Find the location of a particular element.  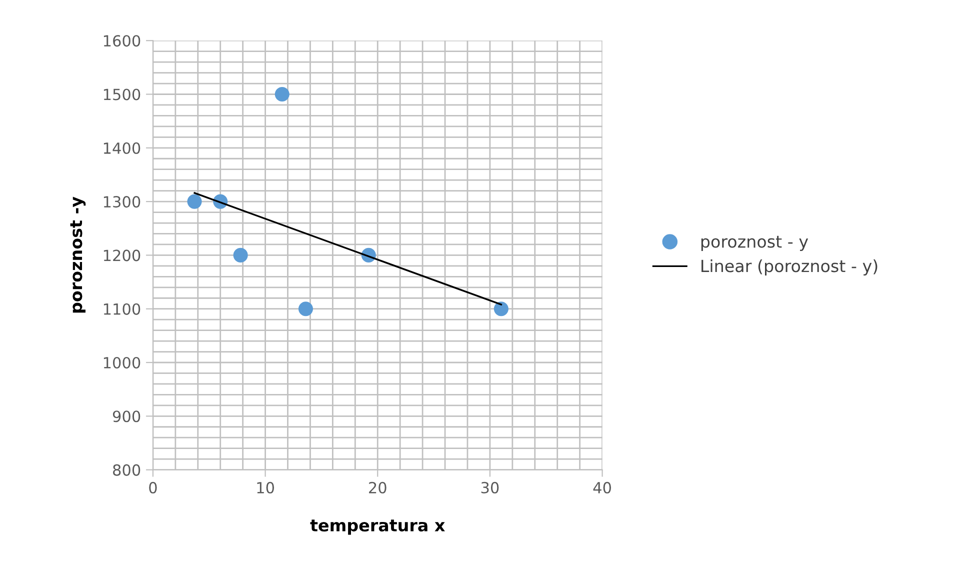

legend-label: poroznost - y is located at coordinates (754, 244).